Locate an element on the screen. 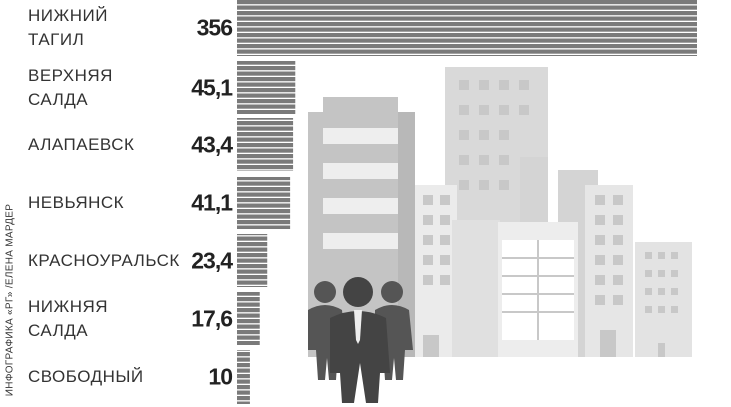 The width and height of the screenshot is (731, 407). category-label: АЛАПАЕВСК is located at coordinates (81, 144).